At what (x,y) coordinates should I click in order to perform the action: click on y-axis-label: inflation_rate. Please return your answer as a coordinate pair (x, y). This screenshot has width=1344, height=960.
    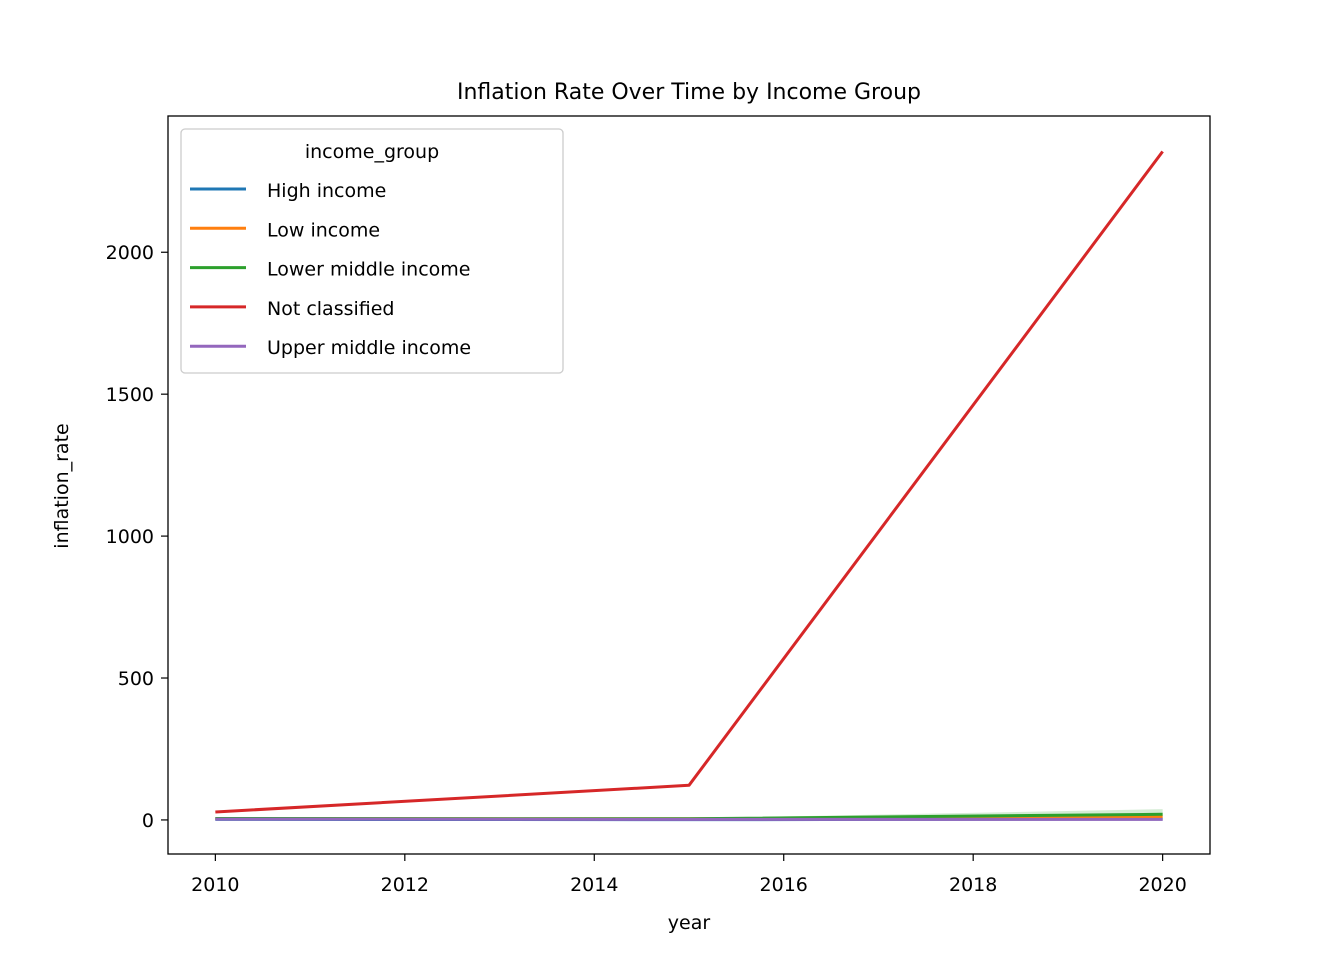
    Looking at the image, I should click on (62, 485).